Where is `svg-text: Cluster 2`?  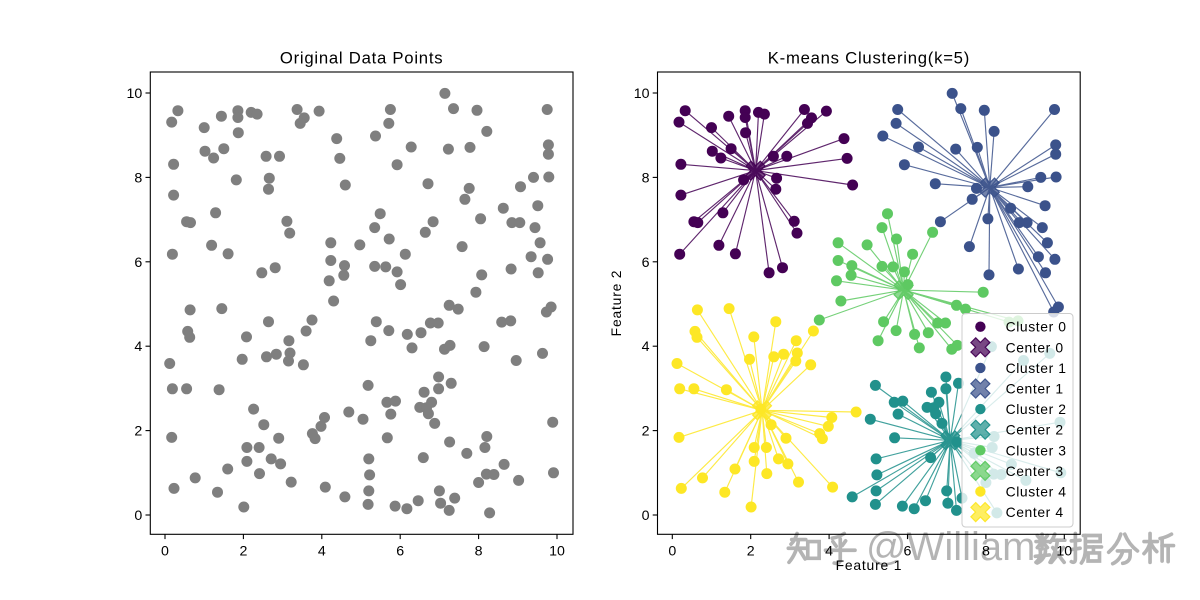 svg-text: Cluster 2 is located at coordinates (1036, 409).